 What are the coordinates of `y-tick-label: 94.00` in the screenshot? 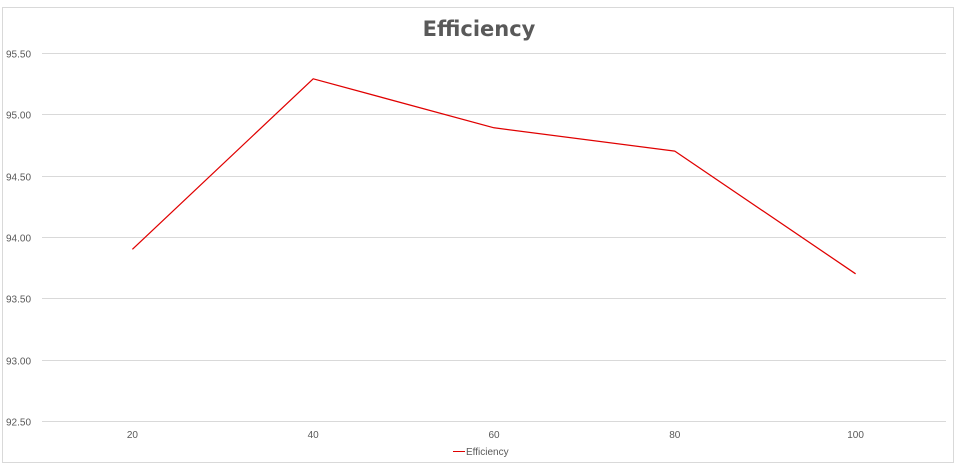 It's located at (18, 239).